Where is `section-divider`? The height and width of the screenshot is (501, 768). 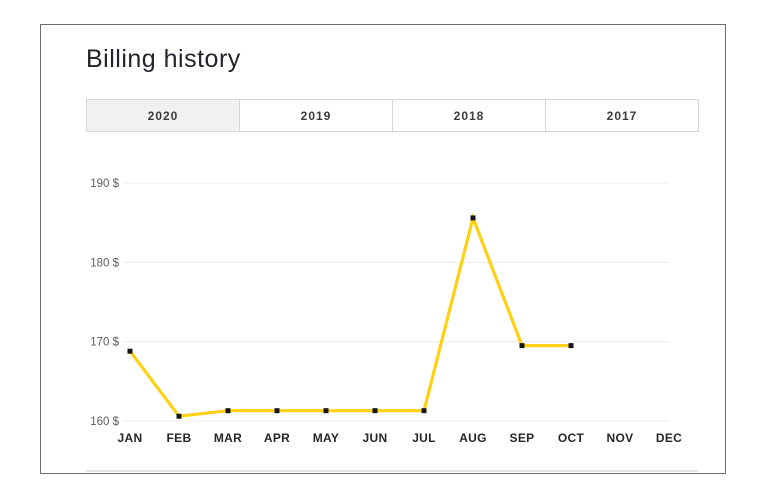
section-divider is located at coordinates (392, 471).